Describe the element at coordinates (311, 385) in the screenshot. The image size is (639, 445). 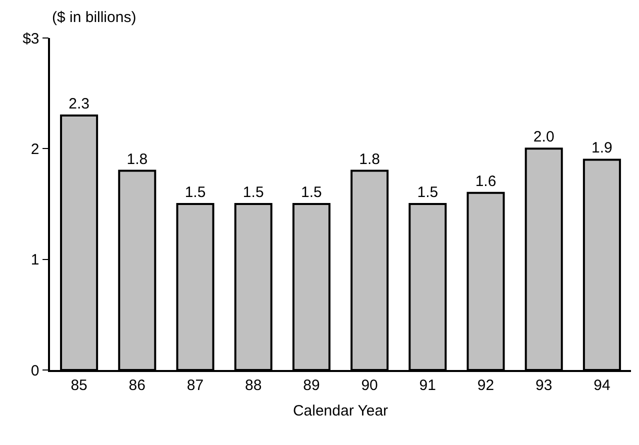
I see `x-tick-label: 89` at that location.